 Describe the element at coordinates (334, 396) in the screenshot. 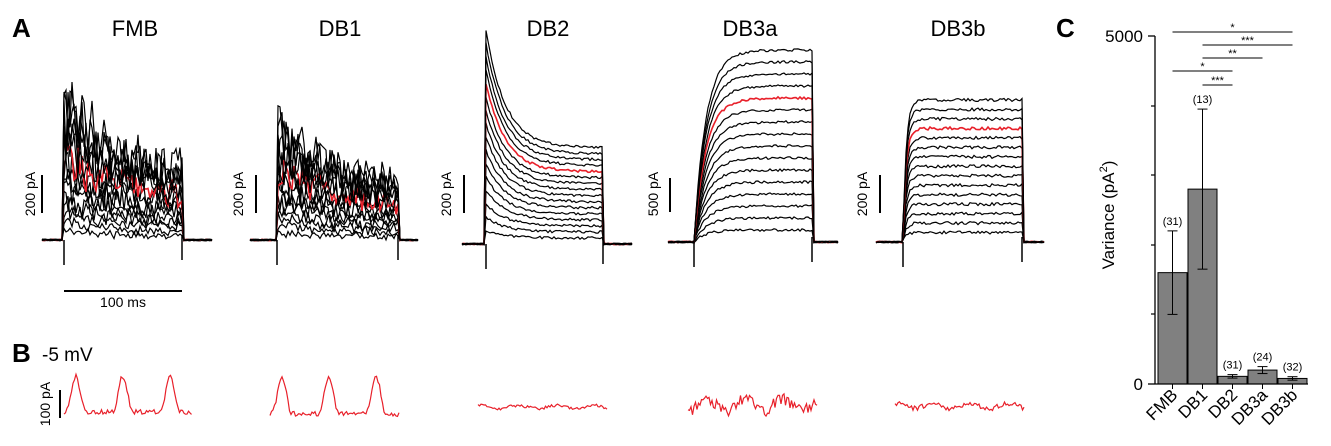

I see `noise-trace-db1` at that location.